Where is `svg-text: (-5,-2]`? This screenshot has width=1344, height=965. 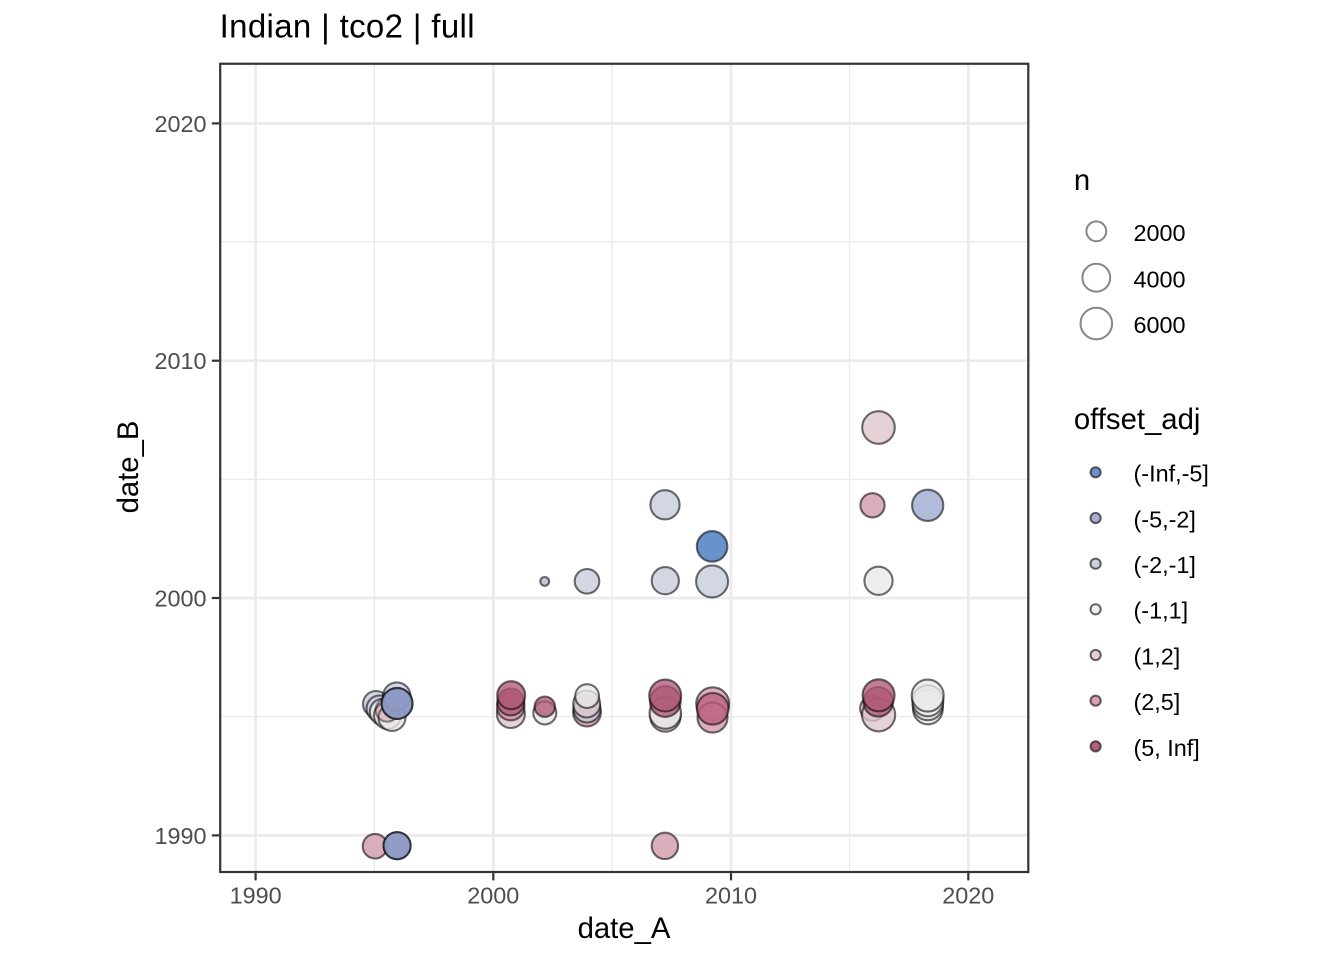
svg-text: (-5,-2] is located at coordinates (1165, 519).